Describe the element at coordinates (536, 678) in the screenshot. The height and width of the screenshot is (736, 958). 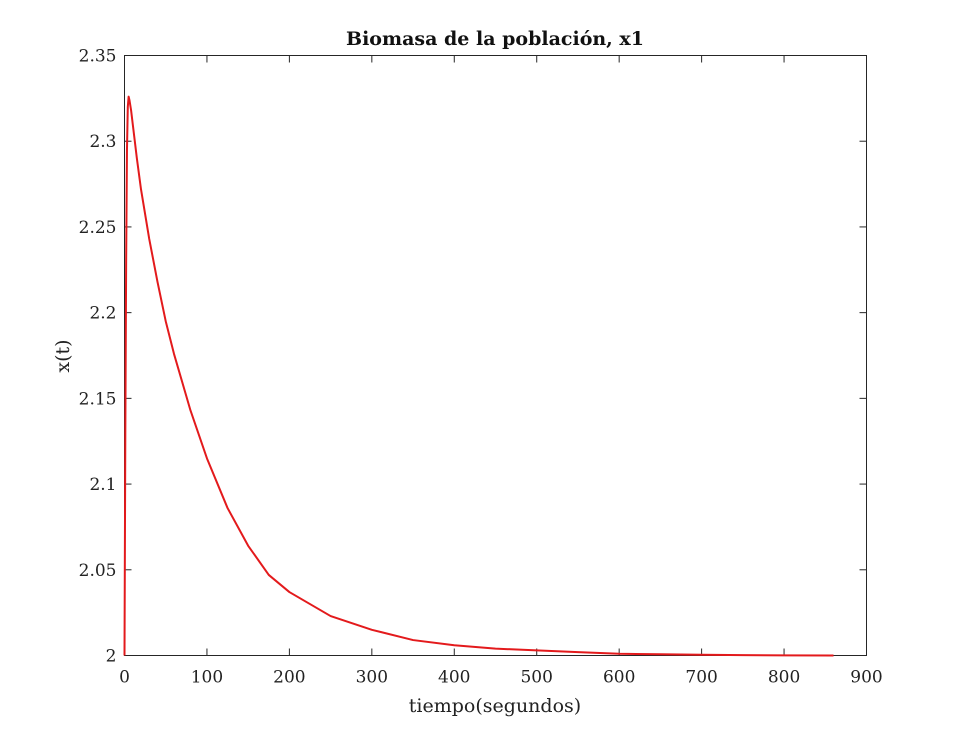
I see `x-tick-label: 500` at that location.